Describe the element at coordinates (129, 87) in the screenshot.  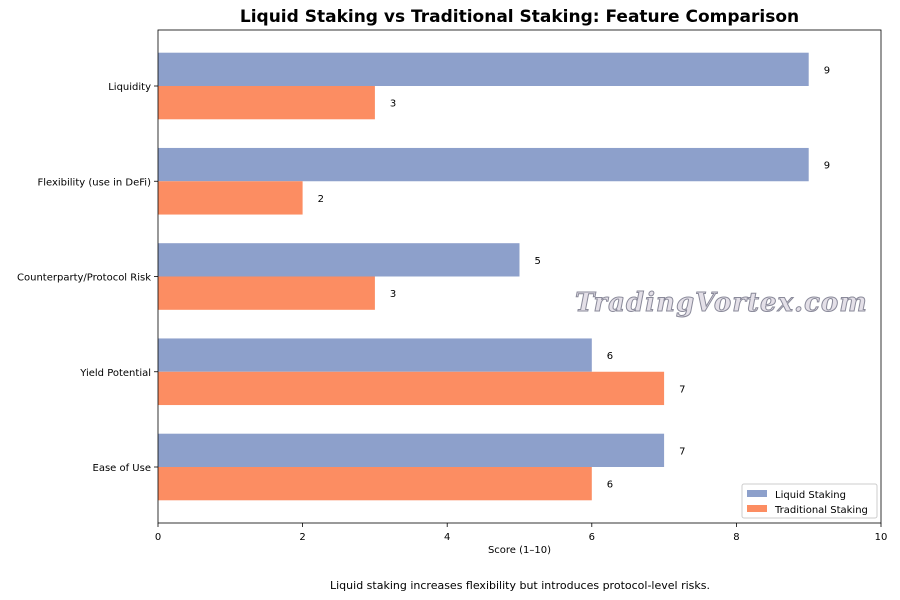
I see `y-tick-label: Liquidity` at that location.